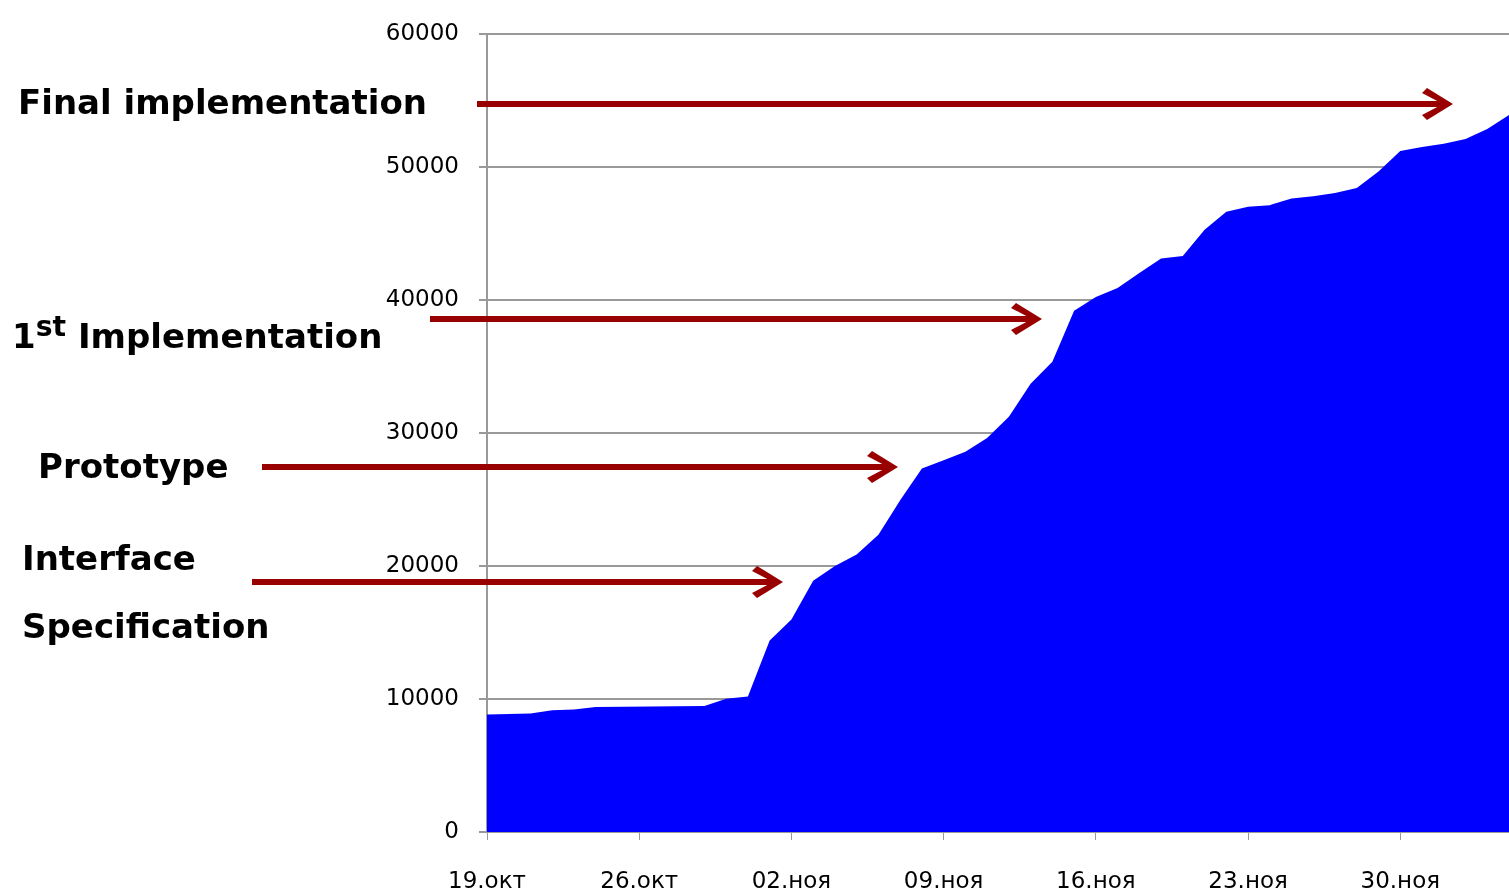  What do you see at coordinates (146, 592) in the screenshot?
I see `text: Interface Specification` at bounding box center [146, 592].